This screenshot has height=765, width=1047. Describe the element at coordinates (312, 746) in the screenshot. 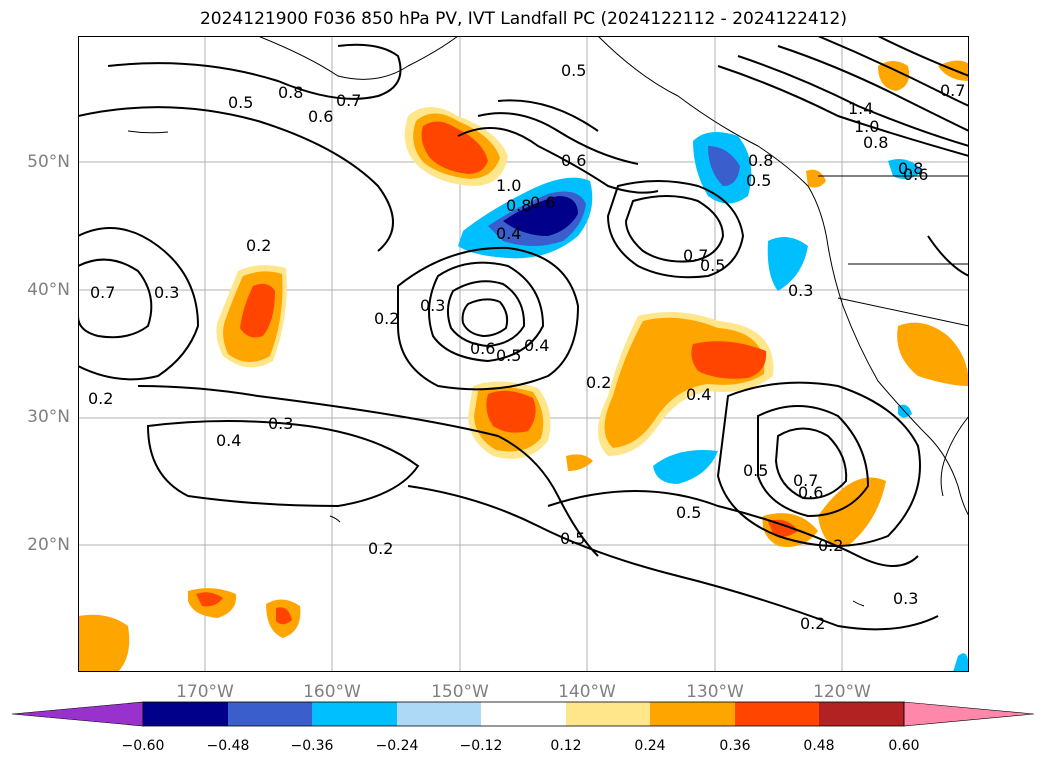

I see `colorbar-tick: −0.36` at that location.